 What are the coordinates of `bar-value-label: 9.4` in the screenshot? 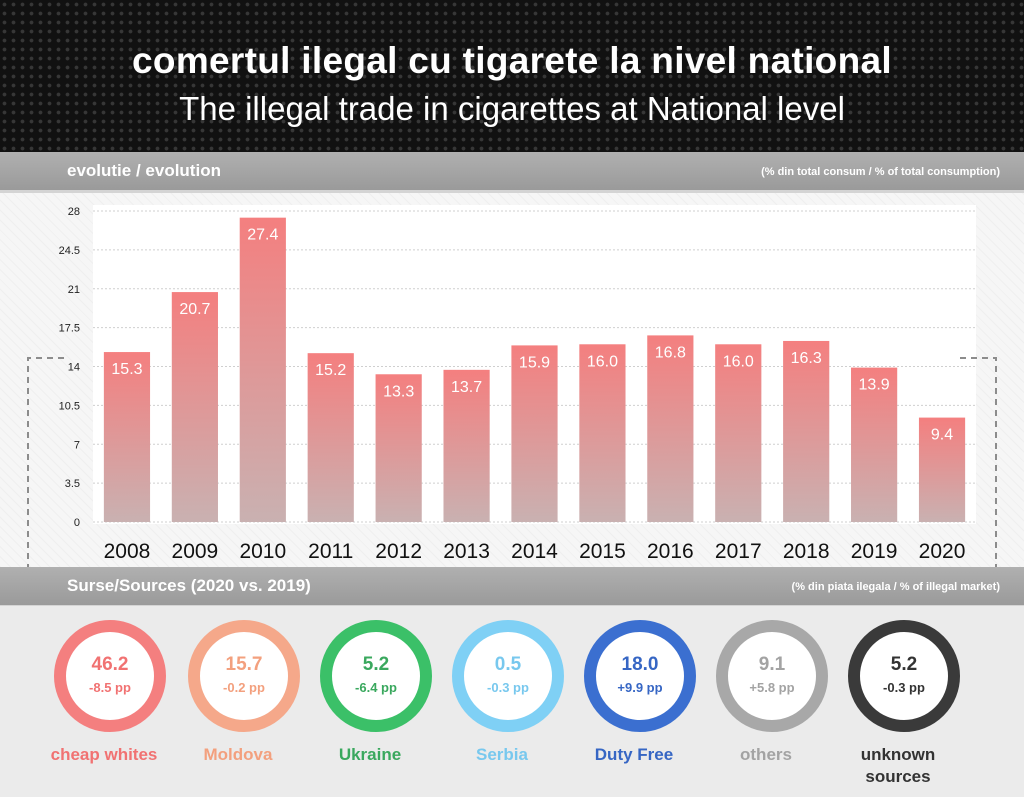 It's located at (942, 435).